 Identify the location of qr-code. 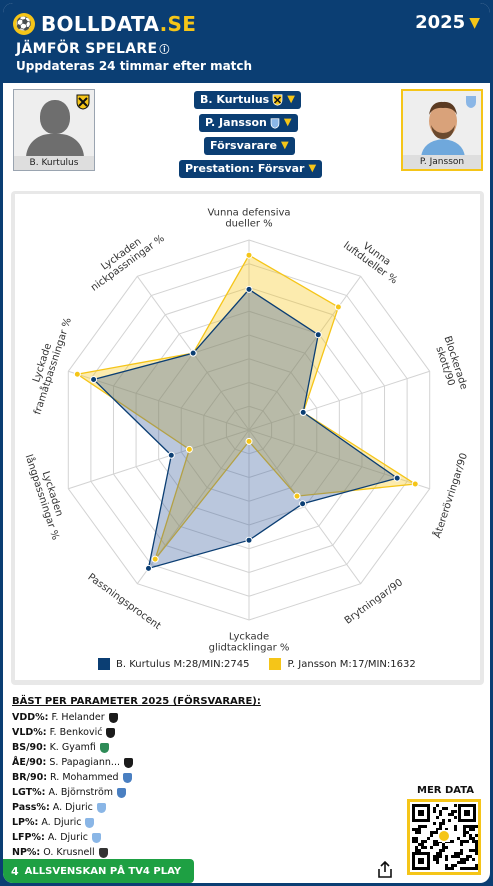
(444, 837).